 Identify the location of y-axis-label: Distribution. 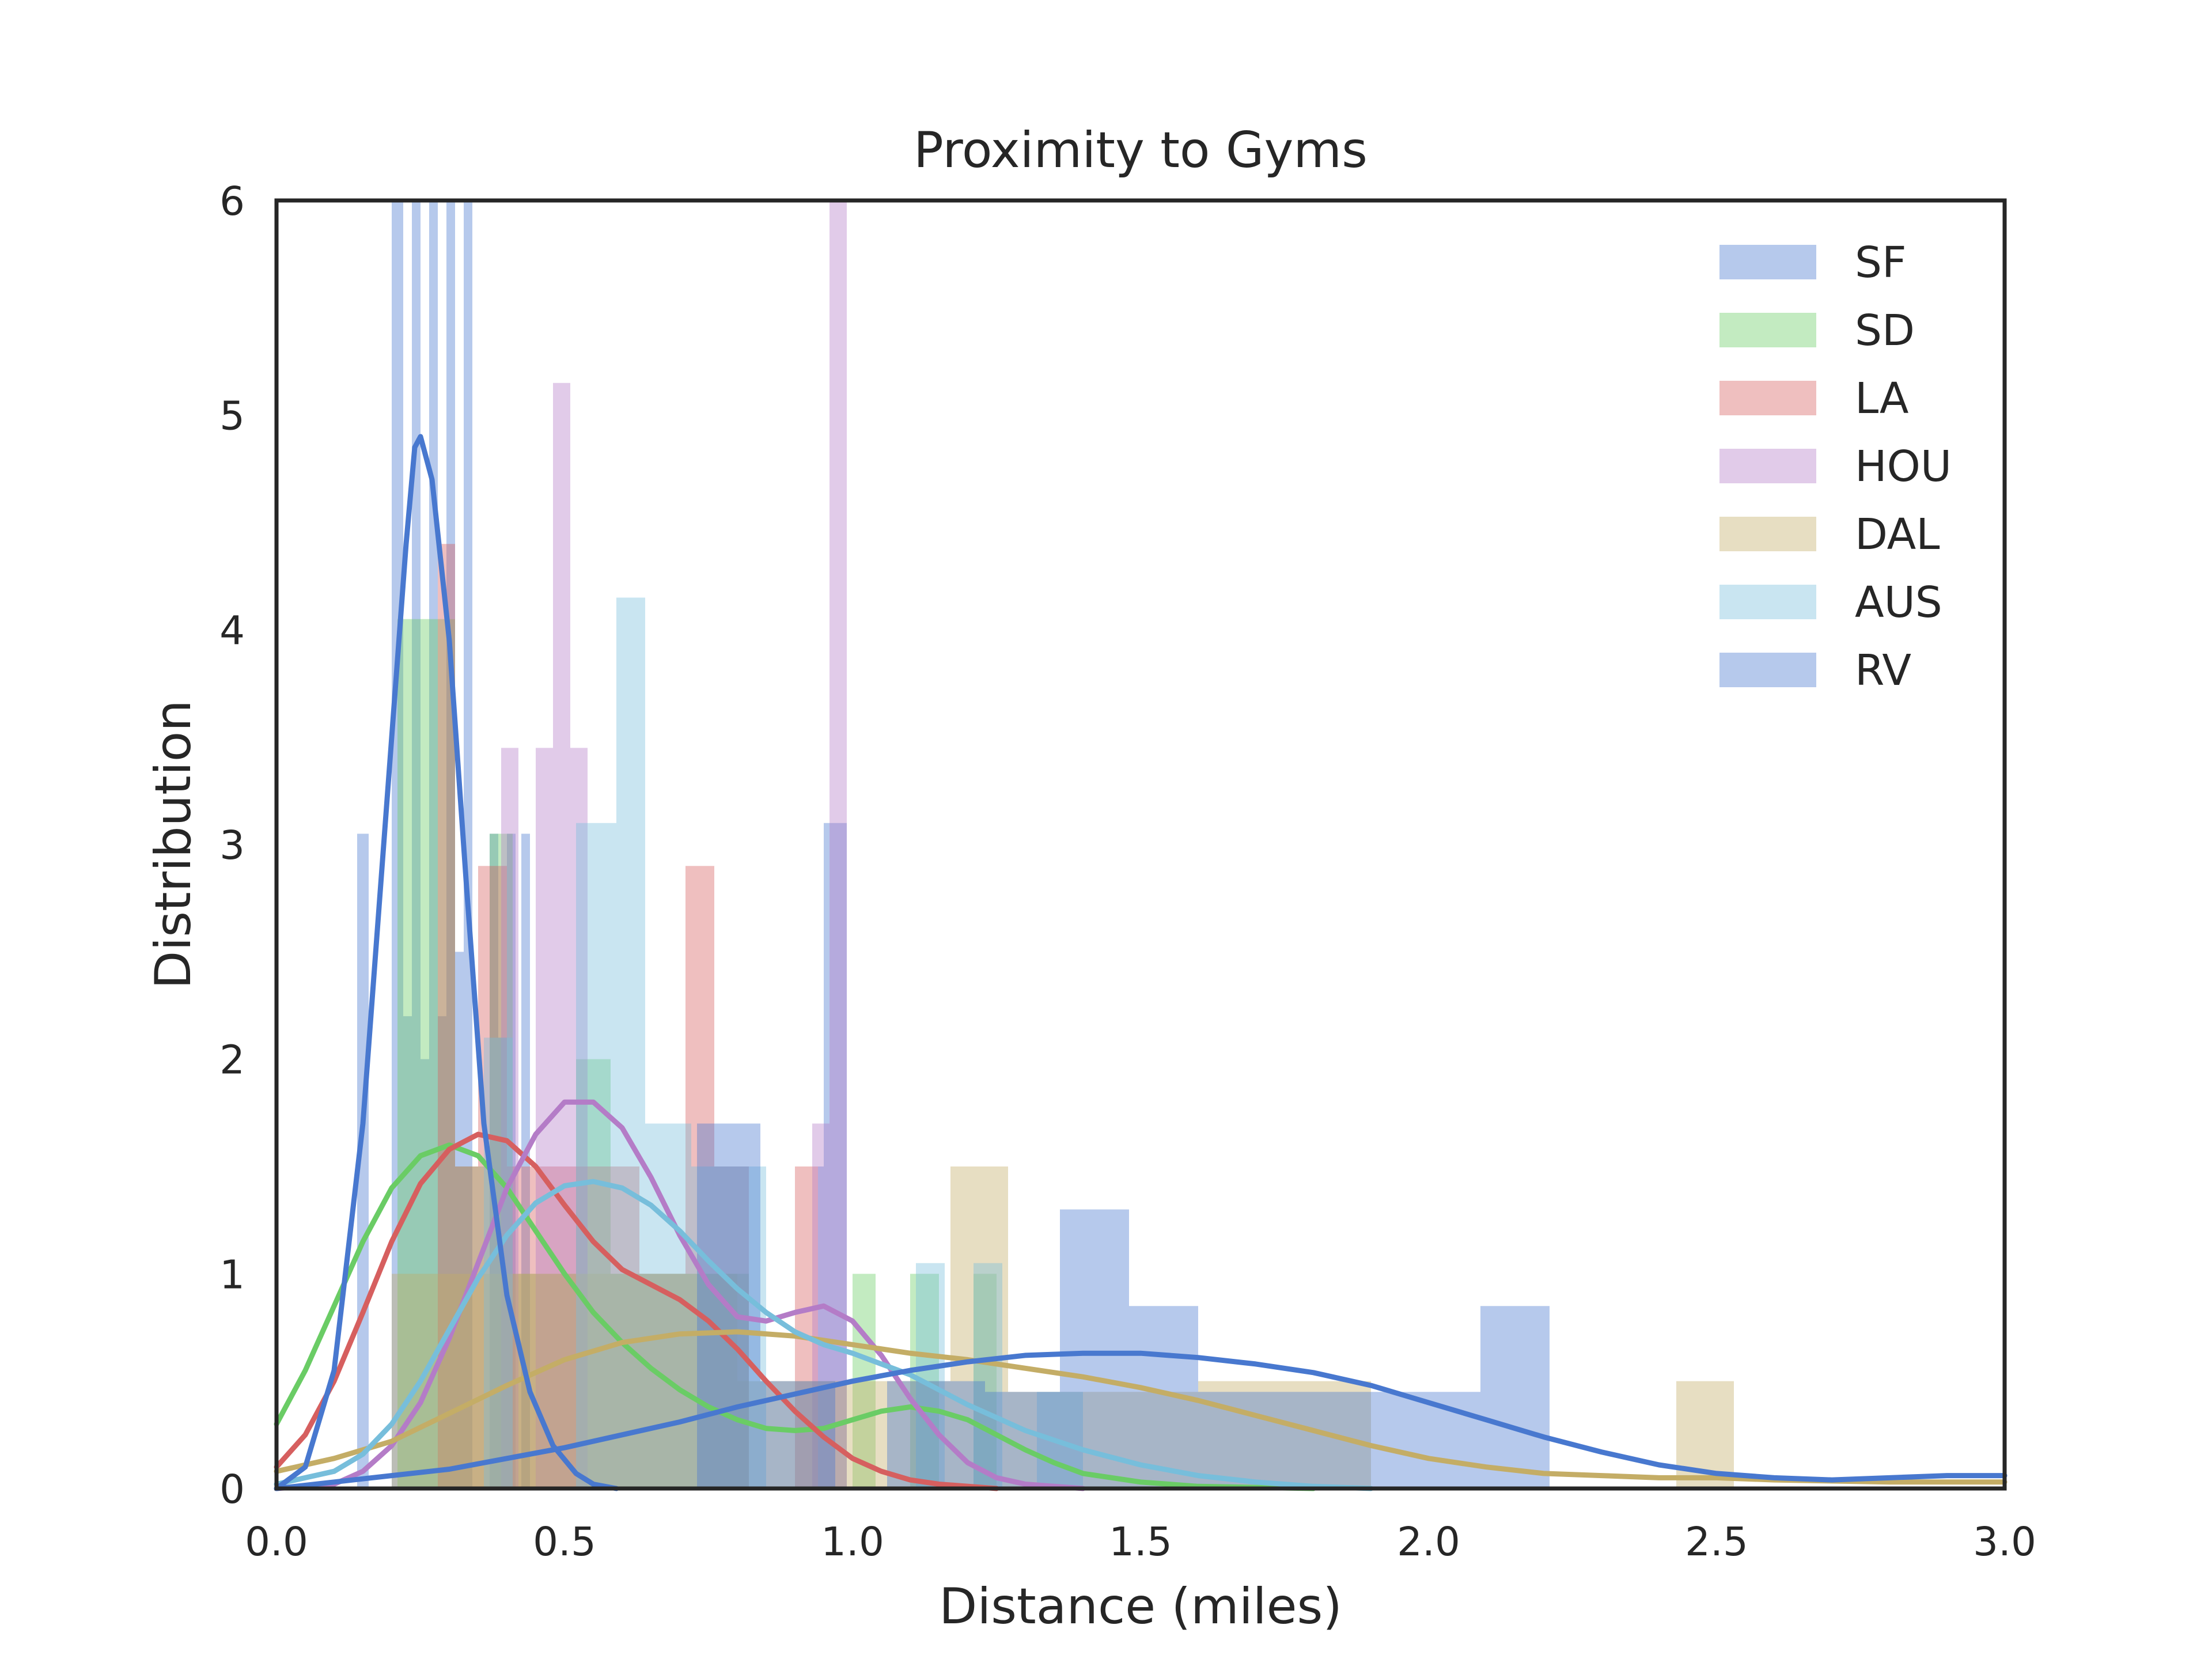
(173, 844).